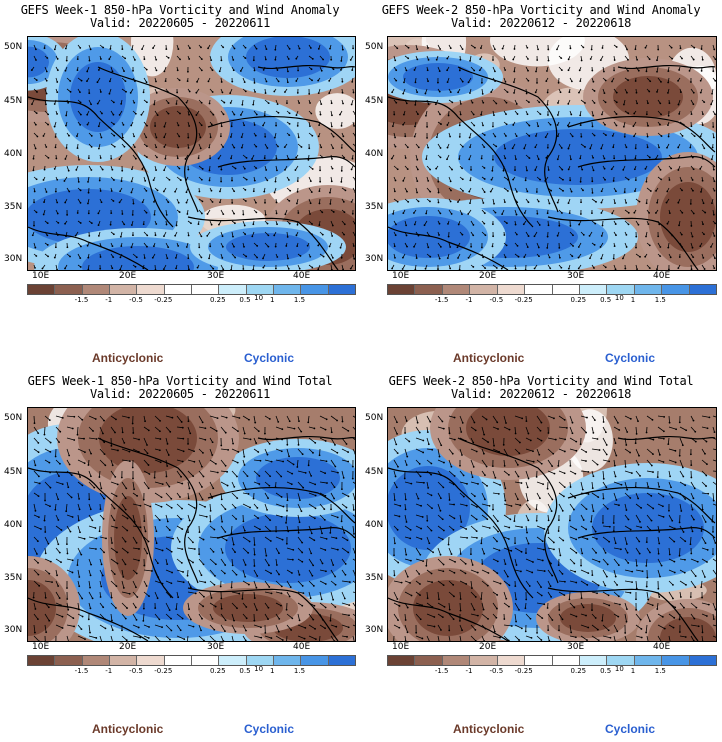  I want to click on cyclonic-region, so click(648, 528).